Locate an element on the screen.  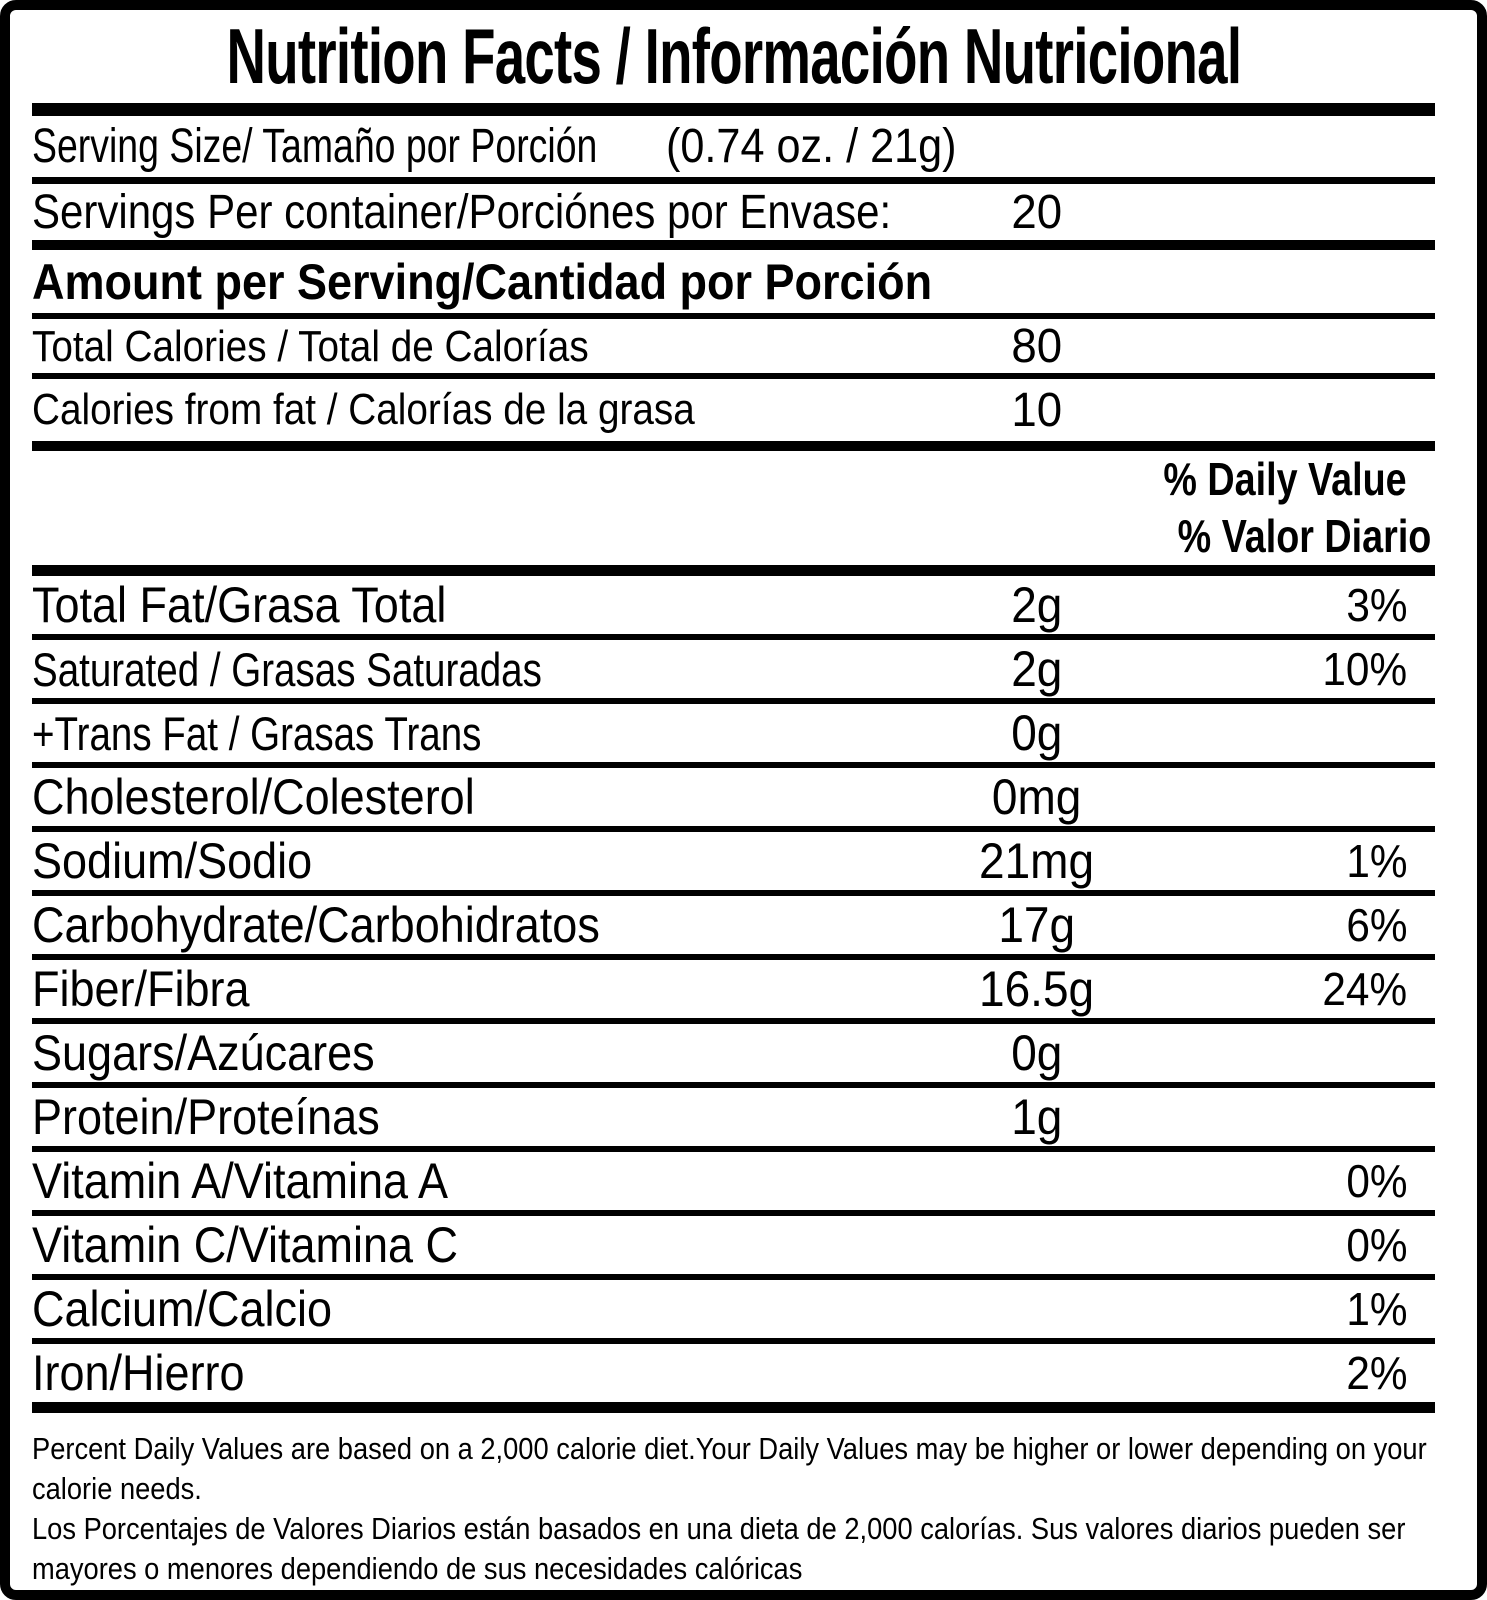
nutrient-row-protein: Protein/Proteínas 1g is located at coordinates (733, 1117).